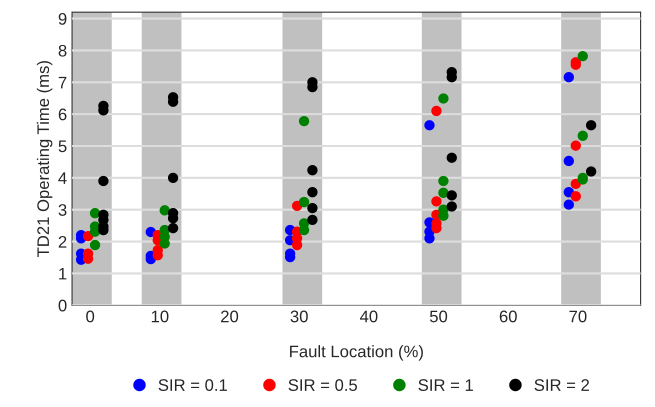  What do you see at coordinates (62, 242) in the screenshot?
I see `y-tick-label: 2` at bounding box center [62, 242].